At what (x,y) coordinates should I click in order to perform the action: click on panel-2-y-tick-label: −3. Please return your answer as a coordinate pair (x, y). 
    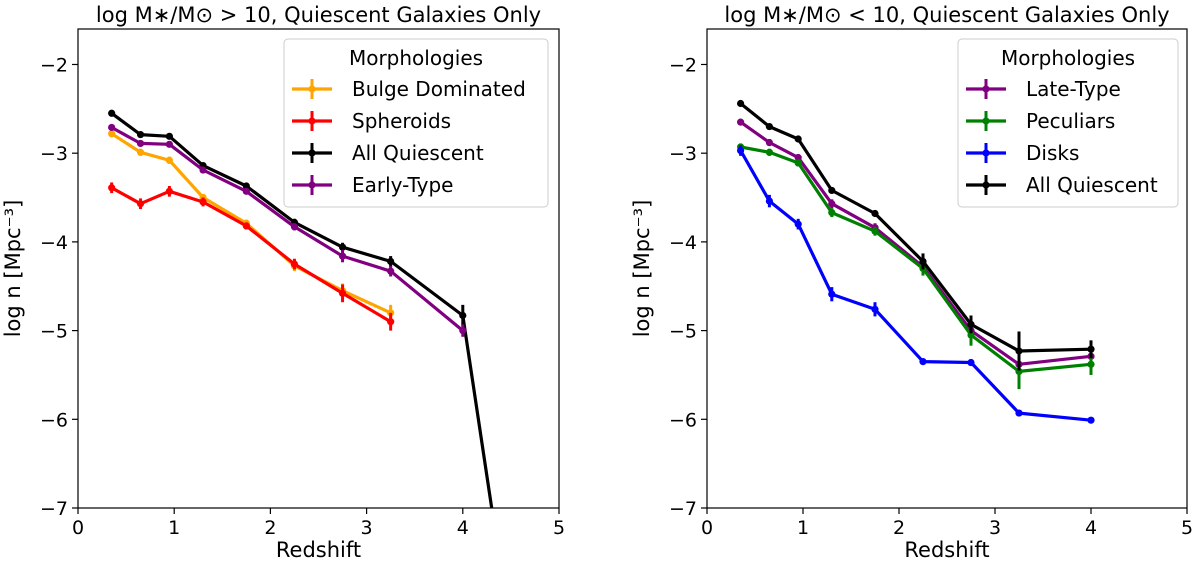
    Looking at the image, I should click on (683, 154).